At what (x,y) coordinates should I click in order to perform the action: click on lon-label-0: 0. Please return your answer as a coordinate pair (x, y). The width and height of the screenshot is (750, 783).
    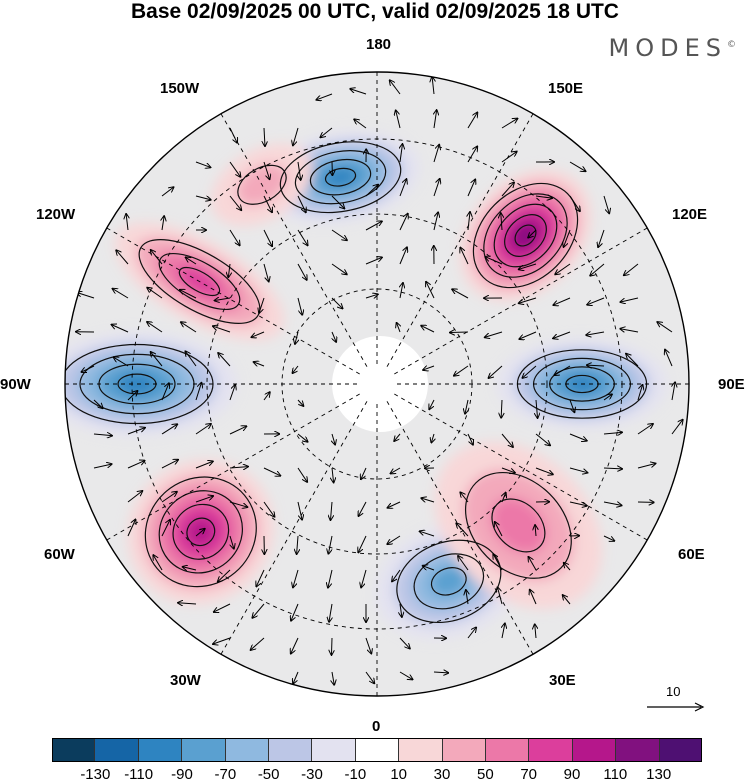
    Looking at the image, I should click on (376, 726).